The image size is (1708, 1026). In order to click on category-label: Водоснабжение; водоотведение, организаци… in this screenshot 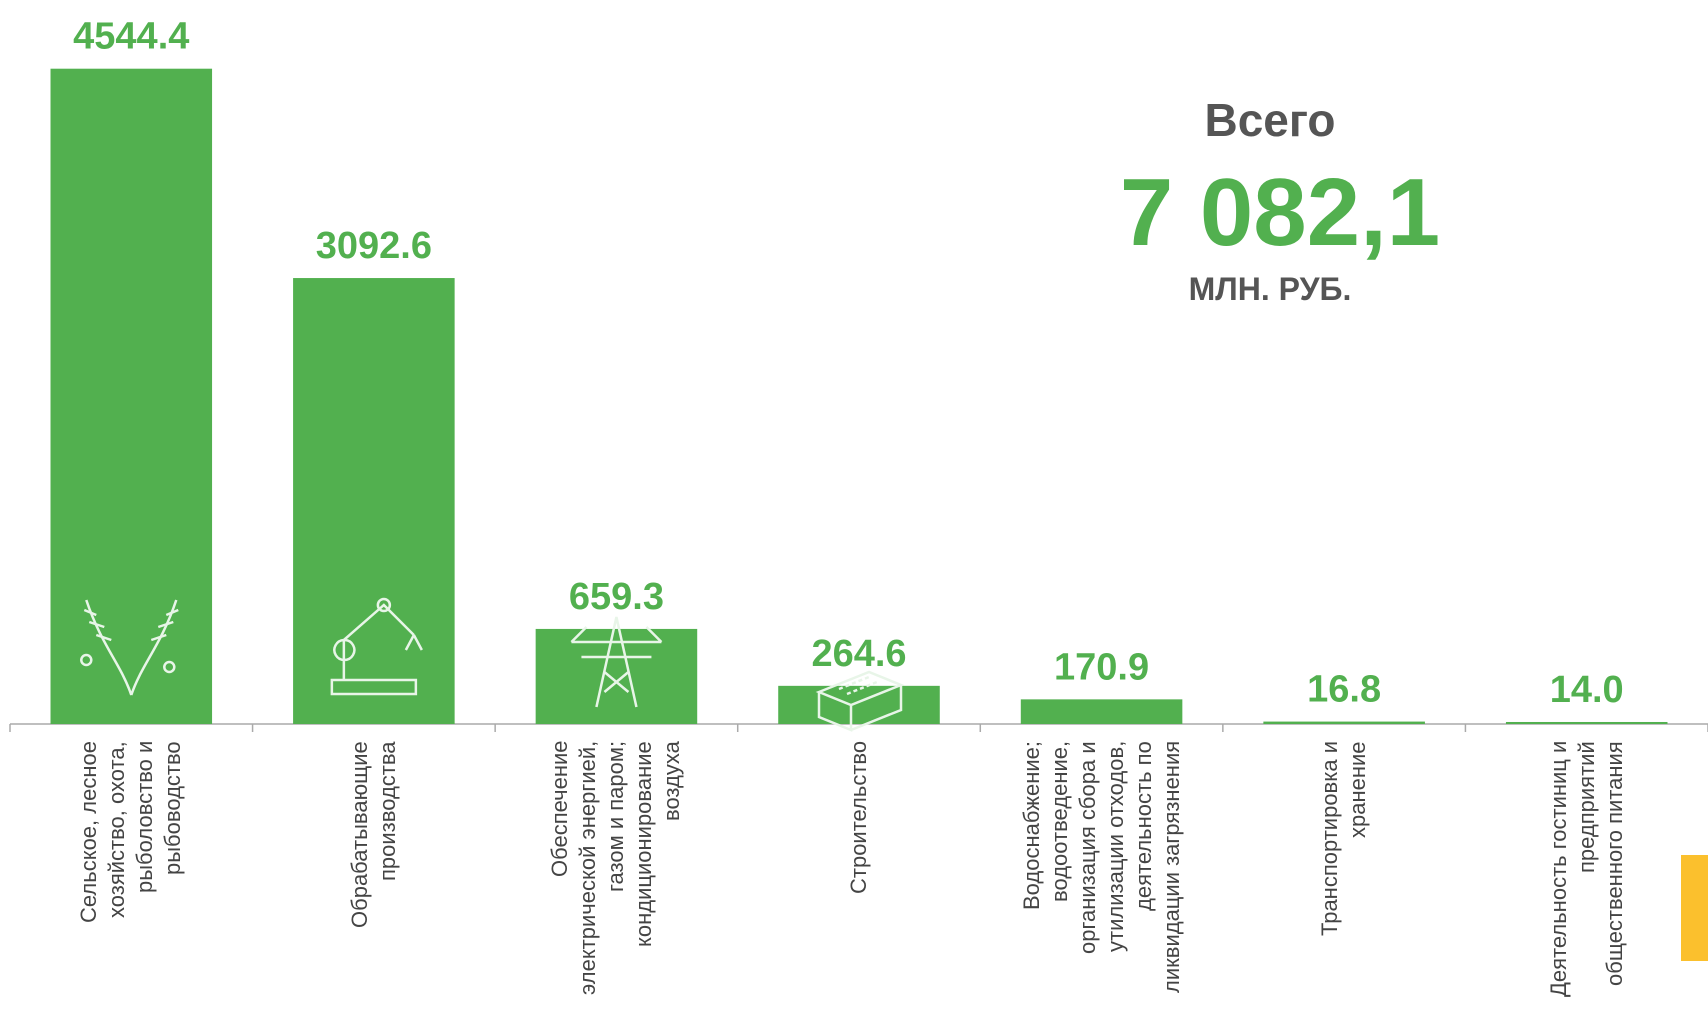, I will do `click(1101, 867)`.